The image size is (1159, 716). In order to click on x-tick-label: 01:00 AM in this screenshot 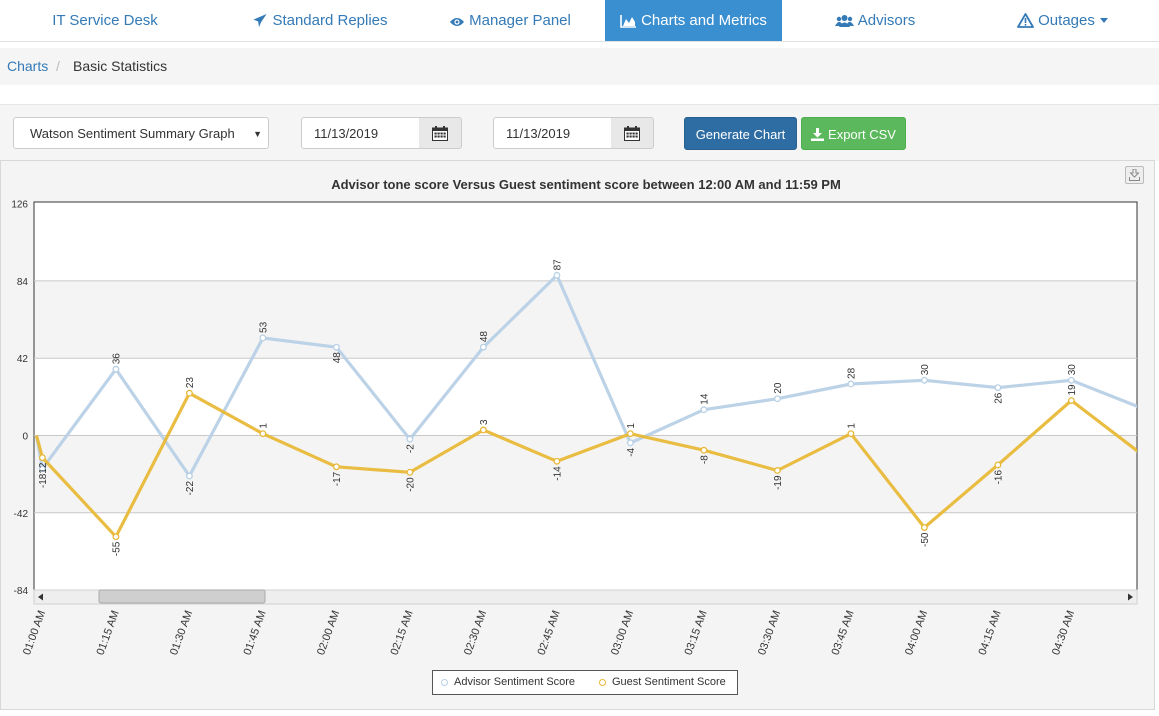, I will do `click(34, 633)`.